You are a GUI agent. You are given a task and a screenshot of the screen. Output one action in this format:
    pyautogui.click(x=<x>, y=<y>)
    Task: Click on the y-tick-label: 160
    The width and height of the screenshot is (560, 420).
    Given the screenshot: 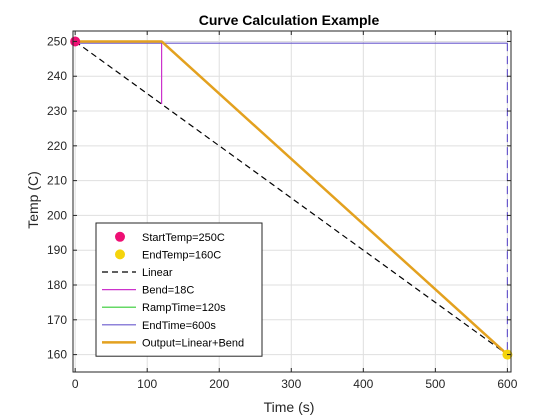 What is the action you would take?
    pyautogui.click(x=57, y=355)
    